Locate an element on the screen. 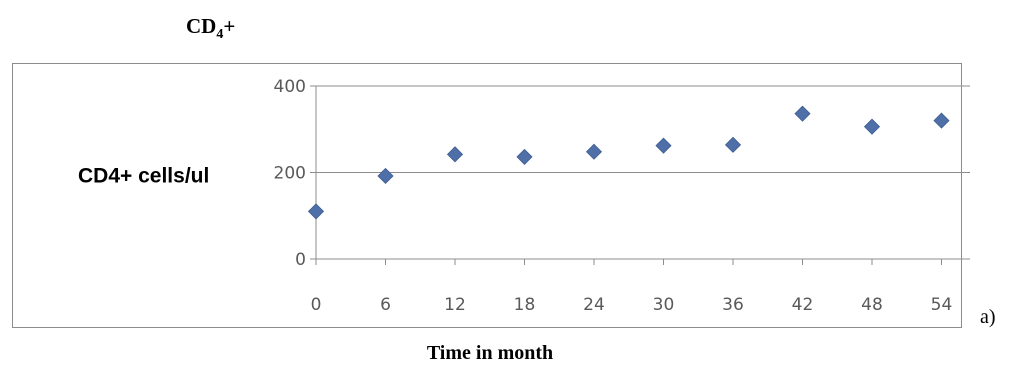 Image resolution: width=1020 pixels, height=372 pixels. x-tick-label-30: 30 is located at coordinates (664, 305).